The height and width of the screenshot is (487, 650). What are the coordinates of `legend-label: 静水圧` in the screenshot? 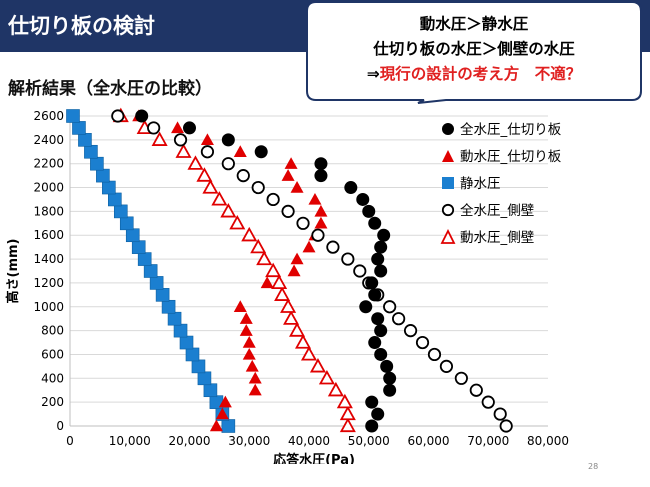 It's located at (480, 184).